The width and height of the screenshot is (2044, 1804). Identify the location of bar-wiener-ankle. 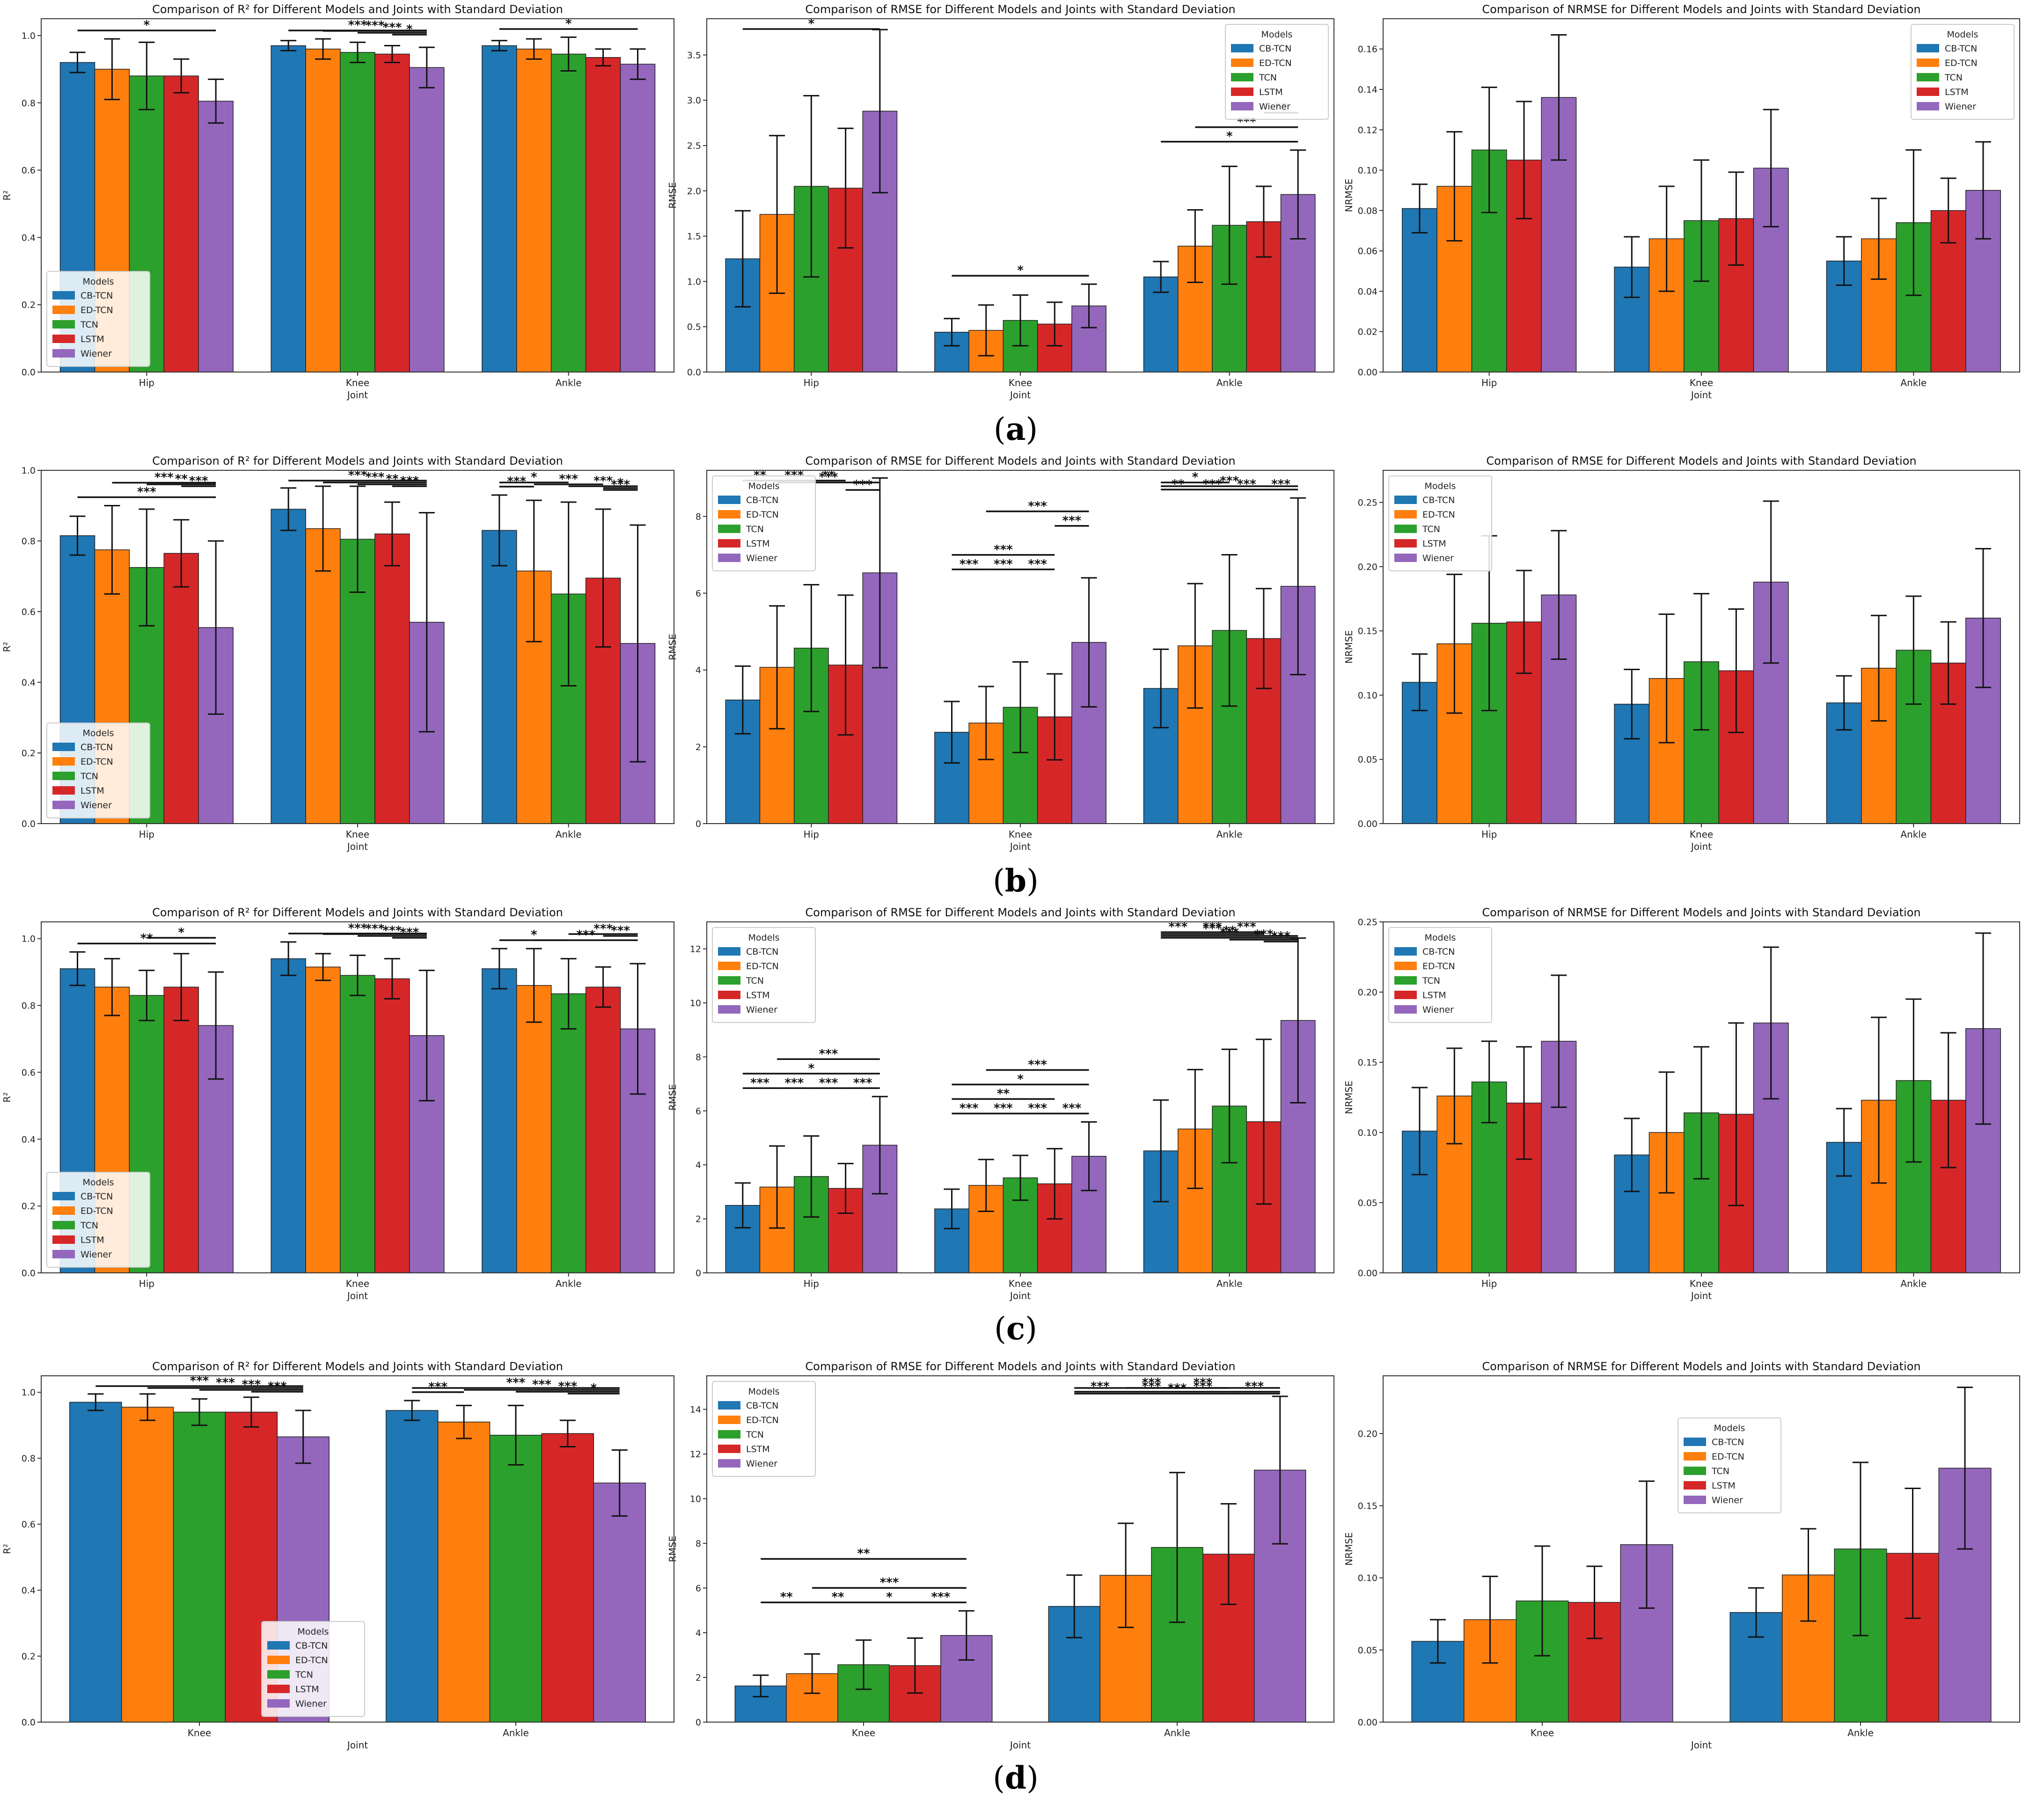
(638, 218).